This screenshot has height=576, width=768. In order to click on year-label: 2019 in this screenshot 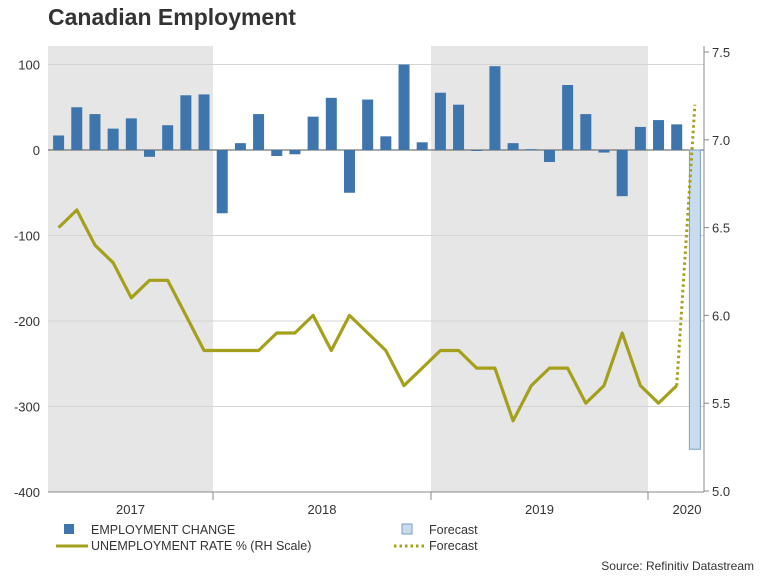, I will do `click(539, 509)`.